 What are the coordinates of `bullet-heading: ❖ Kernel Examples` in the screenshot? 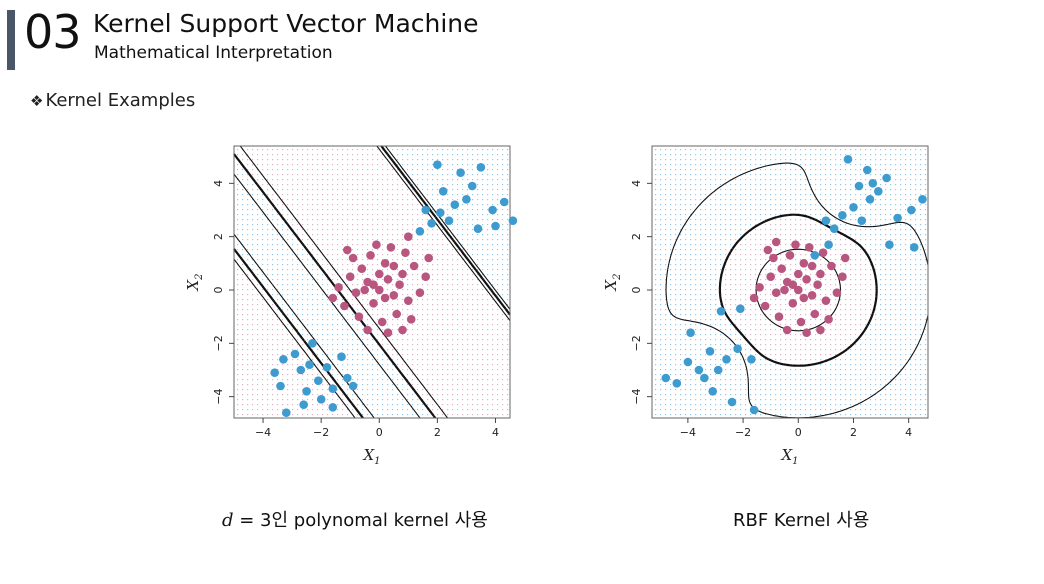 It's located at (112, 101).